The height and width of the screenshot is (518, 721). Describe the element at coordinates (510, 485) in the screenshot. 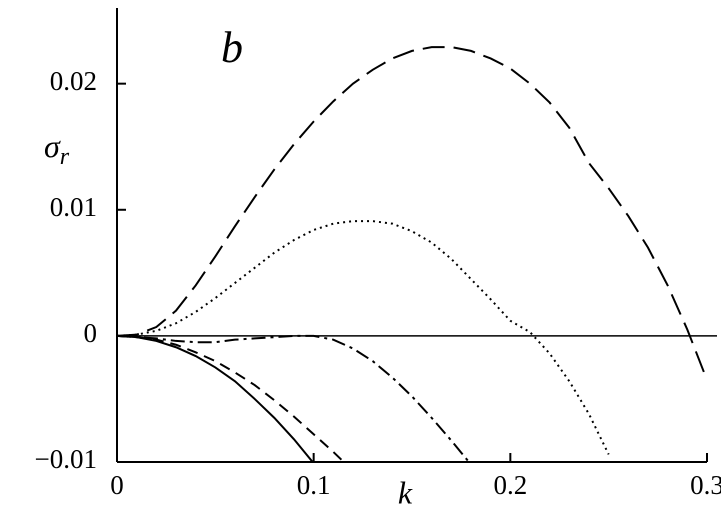

I see `x-tick-label: 0.2` at that location.